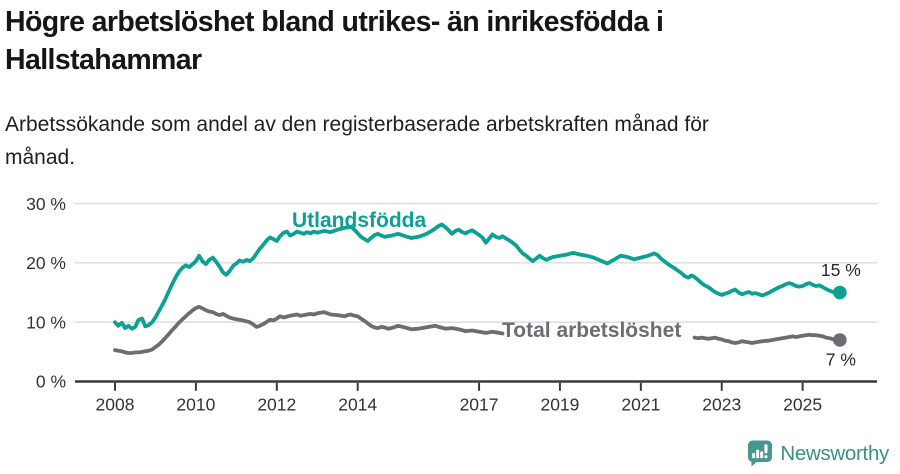 Image resolution: width=900 pixels, height=474 pixels. What do you see at coordinates (559, 405) in the screenshot?
I see `x-tick-label-2019: 2019` at bounding box center [559, 405].